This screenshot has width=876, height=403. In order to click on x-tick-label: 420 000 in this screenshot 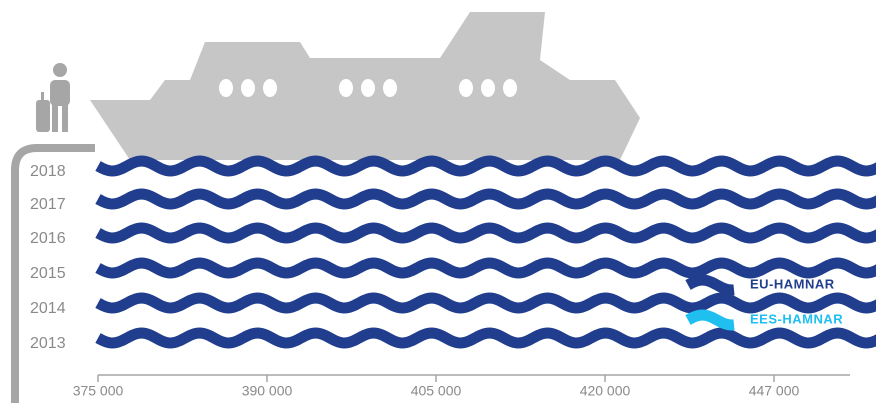, I will do `click(605, 391)`.